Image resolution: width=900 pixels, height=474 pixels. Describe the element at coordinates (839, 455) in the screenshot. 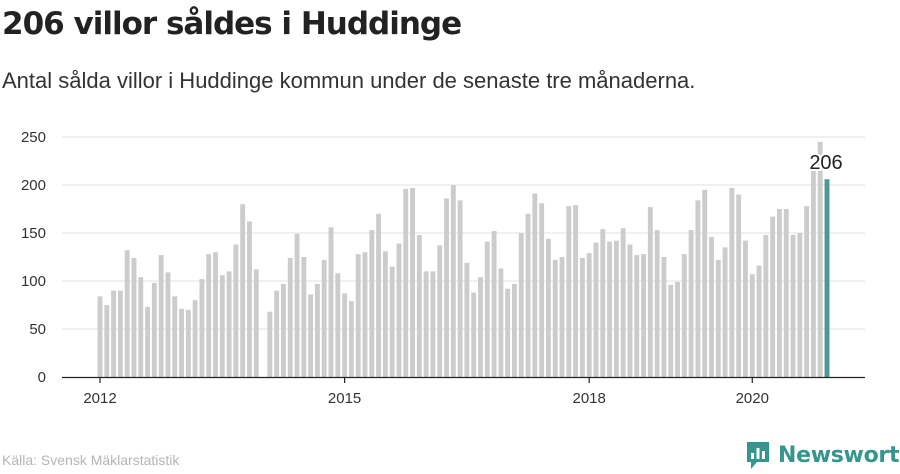

I see `brand-name: Newsworthy` at that location.